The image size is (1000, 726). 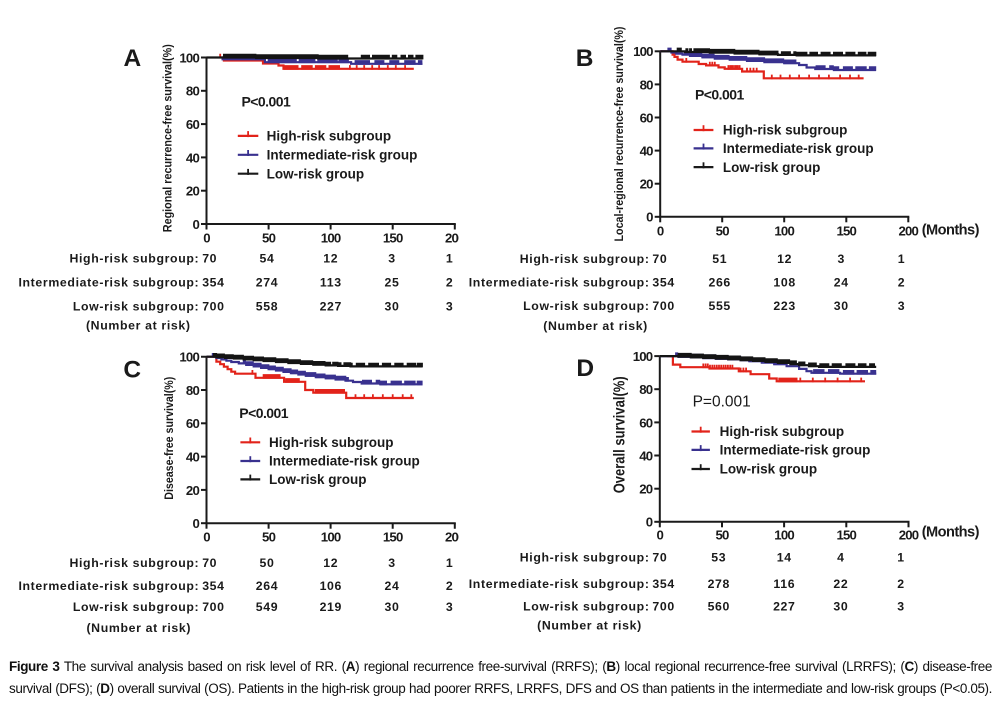 I want to click on svg-text: 223, so click(x=784, y=306).